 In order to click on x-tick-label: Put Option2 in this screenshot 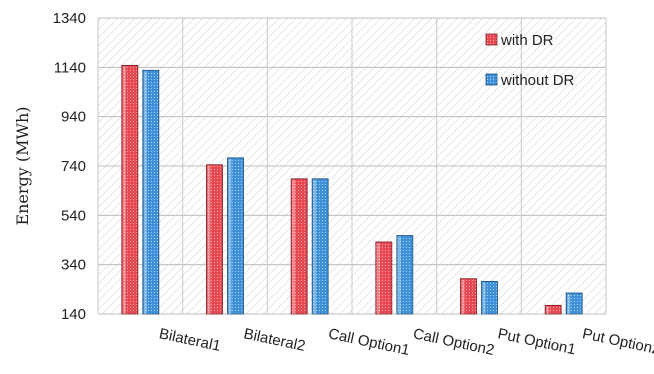, I will do `click(617, 341)`.